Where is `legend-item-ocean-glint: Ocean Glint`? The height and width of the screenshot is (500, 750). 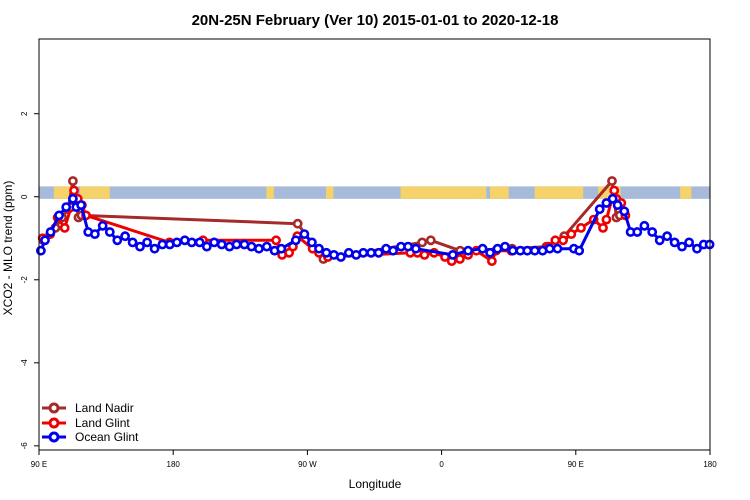 legend-item-ocean-glint: Ocean Glint is located at coordinates (90, 437).